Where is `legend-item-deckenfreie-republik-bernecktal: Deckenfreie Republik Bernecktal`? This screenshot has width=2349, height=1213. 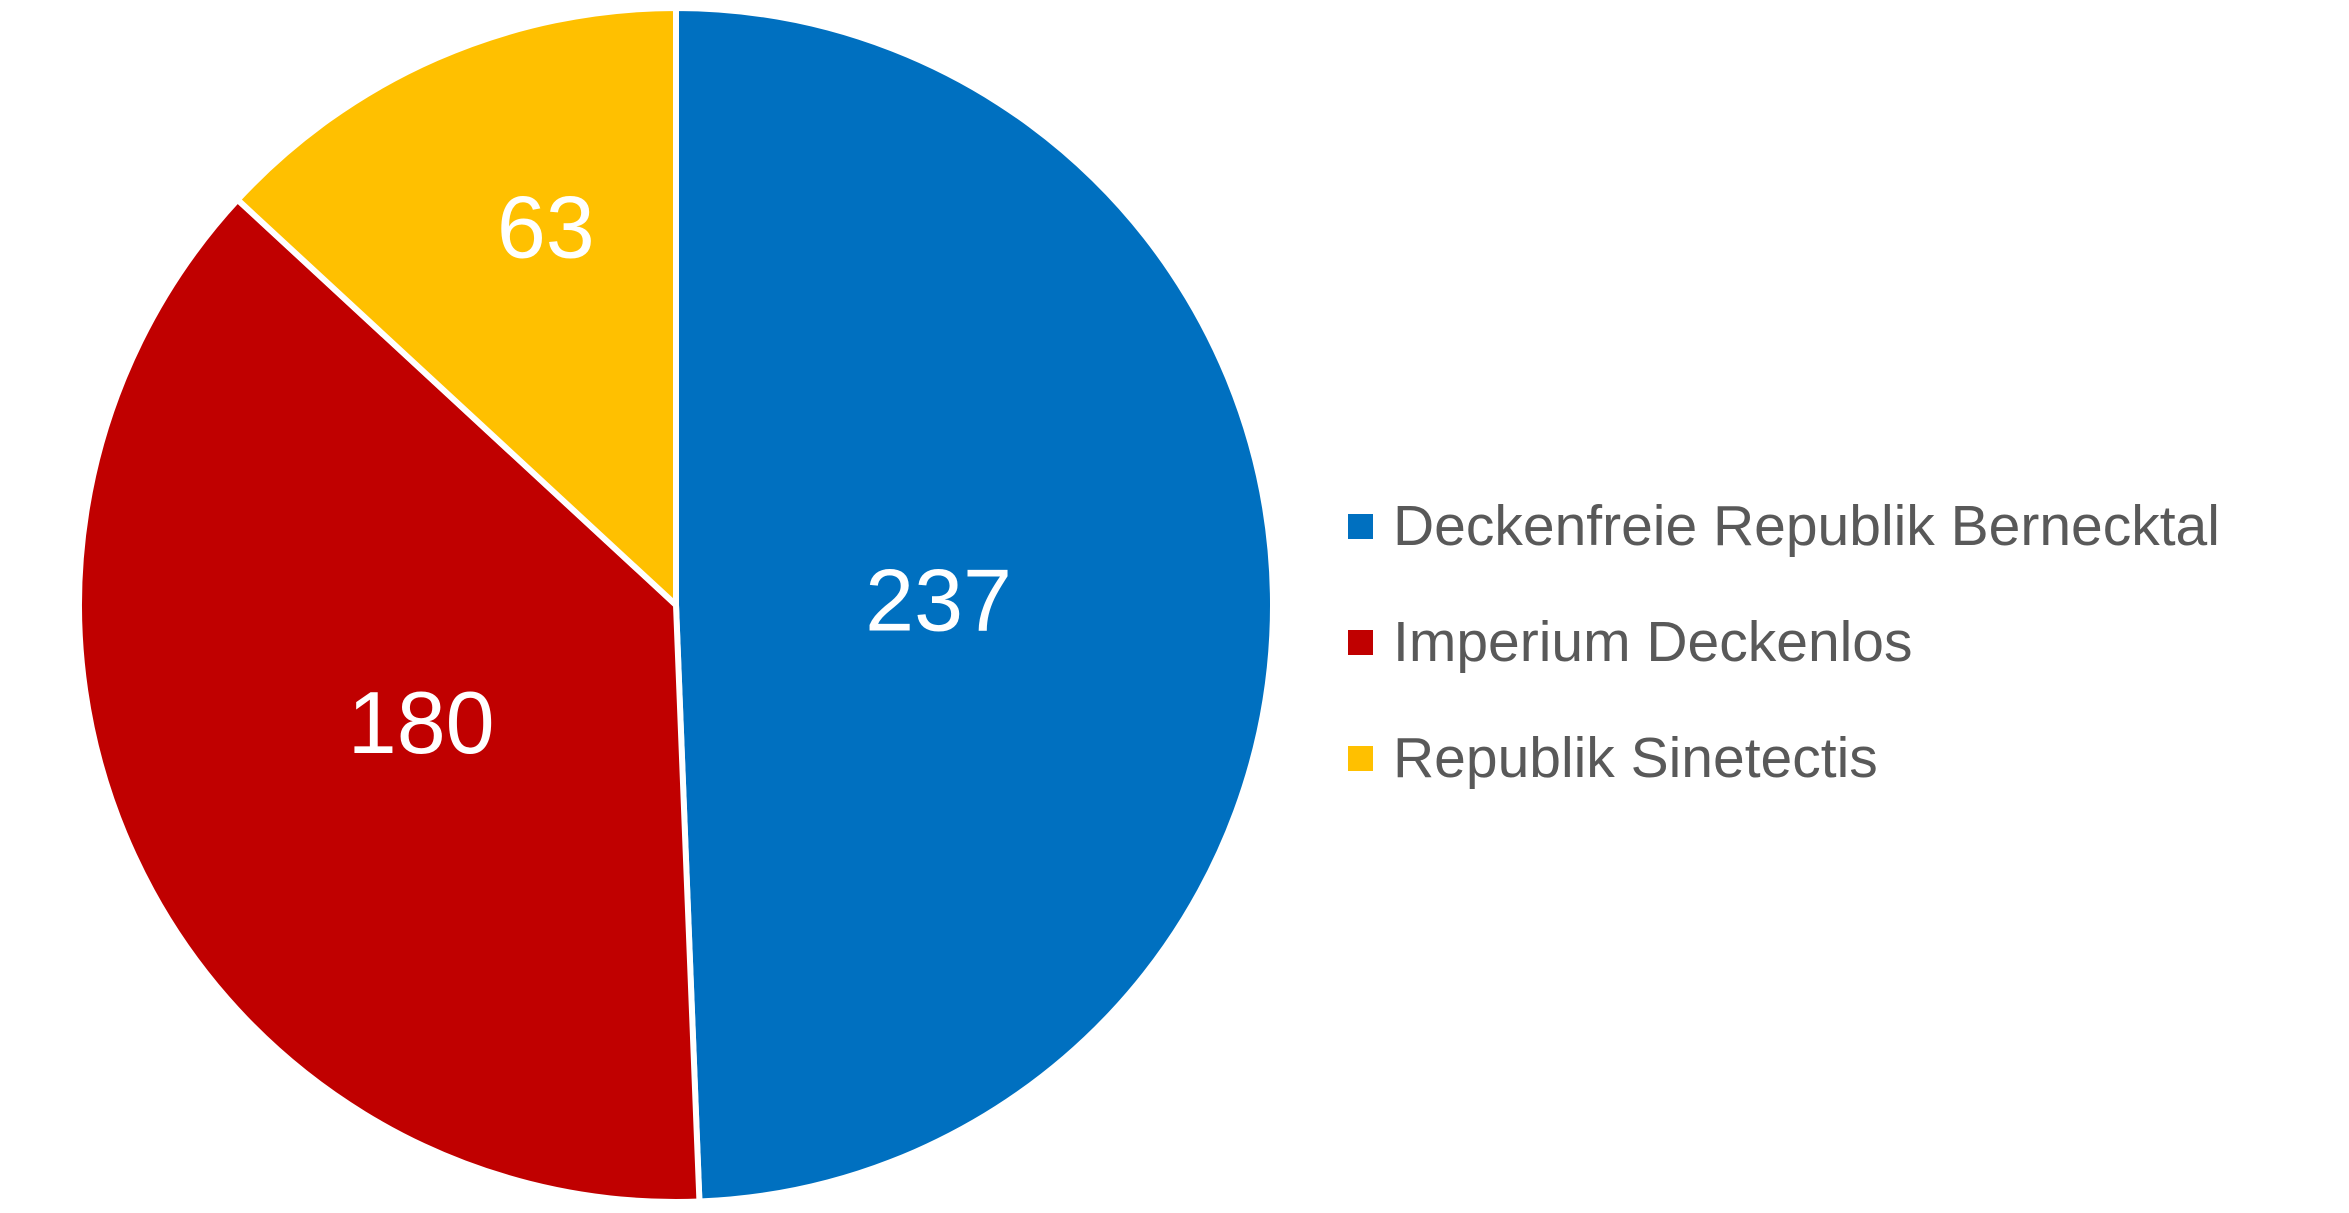
legend-item-deckenfreie-republik-bernecktal: Deckenfreie Republik Bernecktal is located at coordinates (1784, 526).